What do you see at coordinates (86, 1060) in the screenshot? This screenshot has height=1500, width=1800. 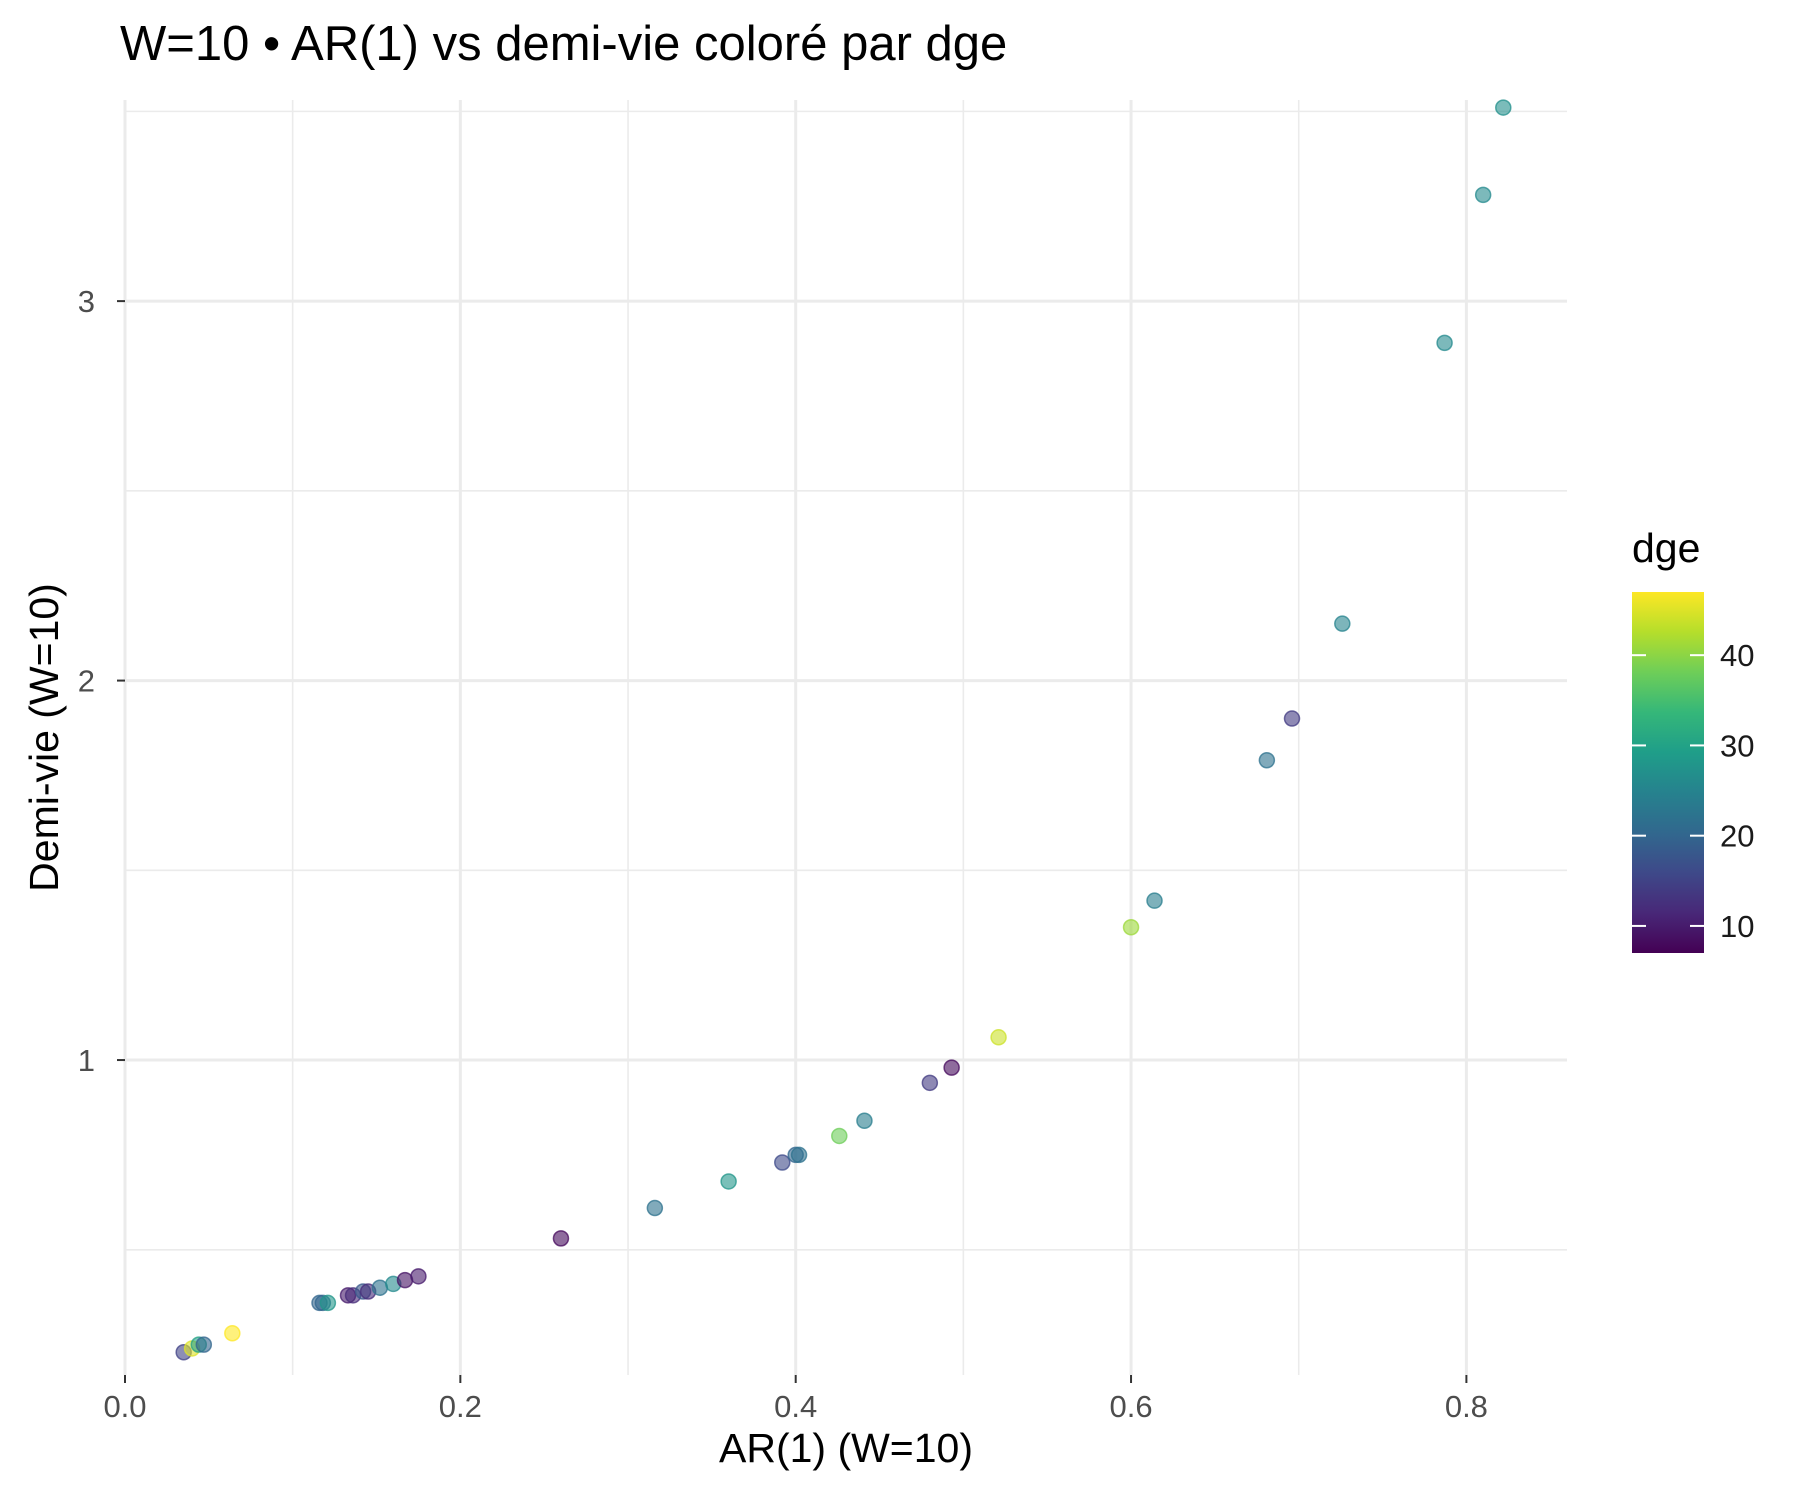 I see `y-tick-label: 1` at bounding box center [86, 1060].